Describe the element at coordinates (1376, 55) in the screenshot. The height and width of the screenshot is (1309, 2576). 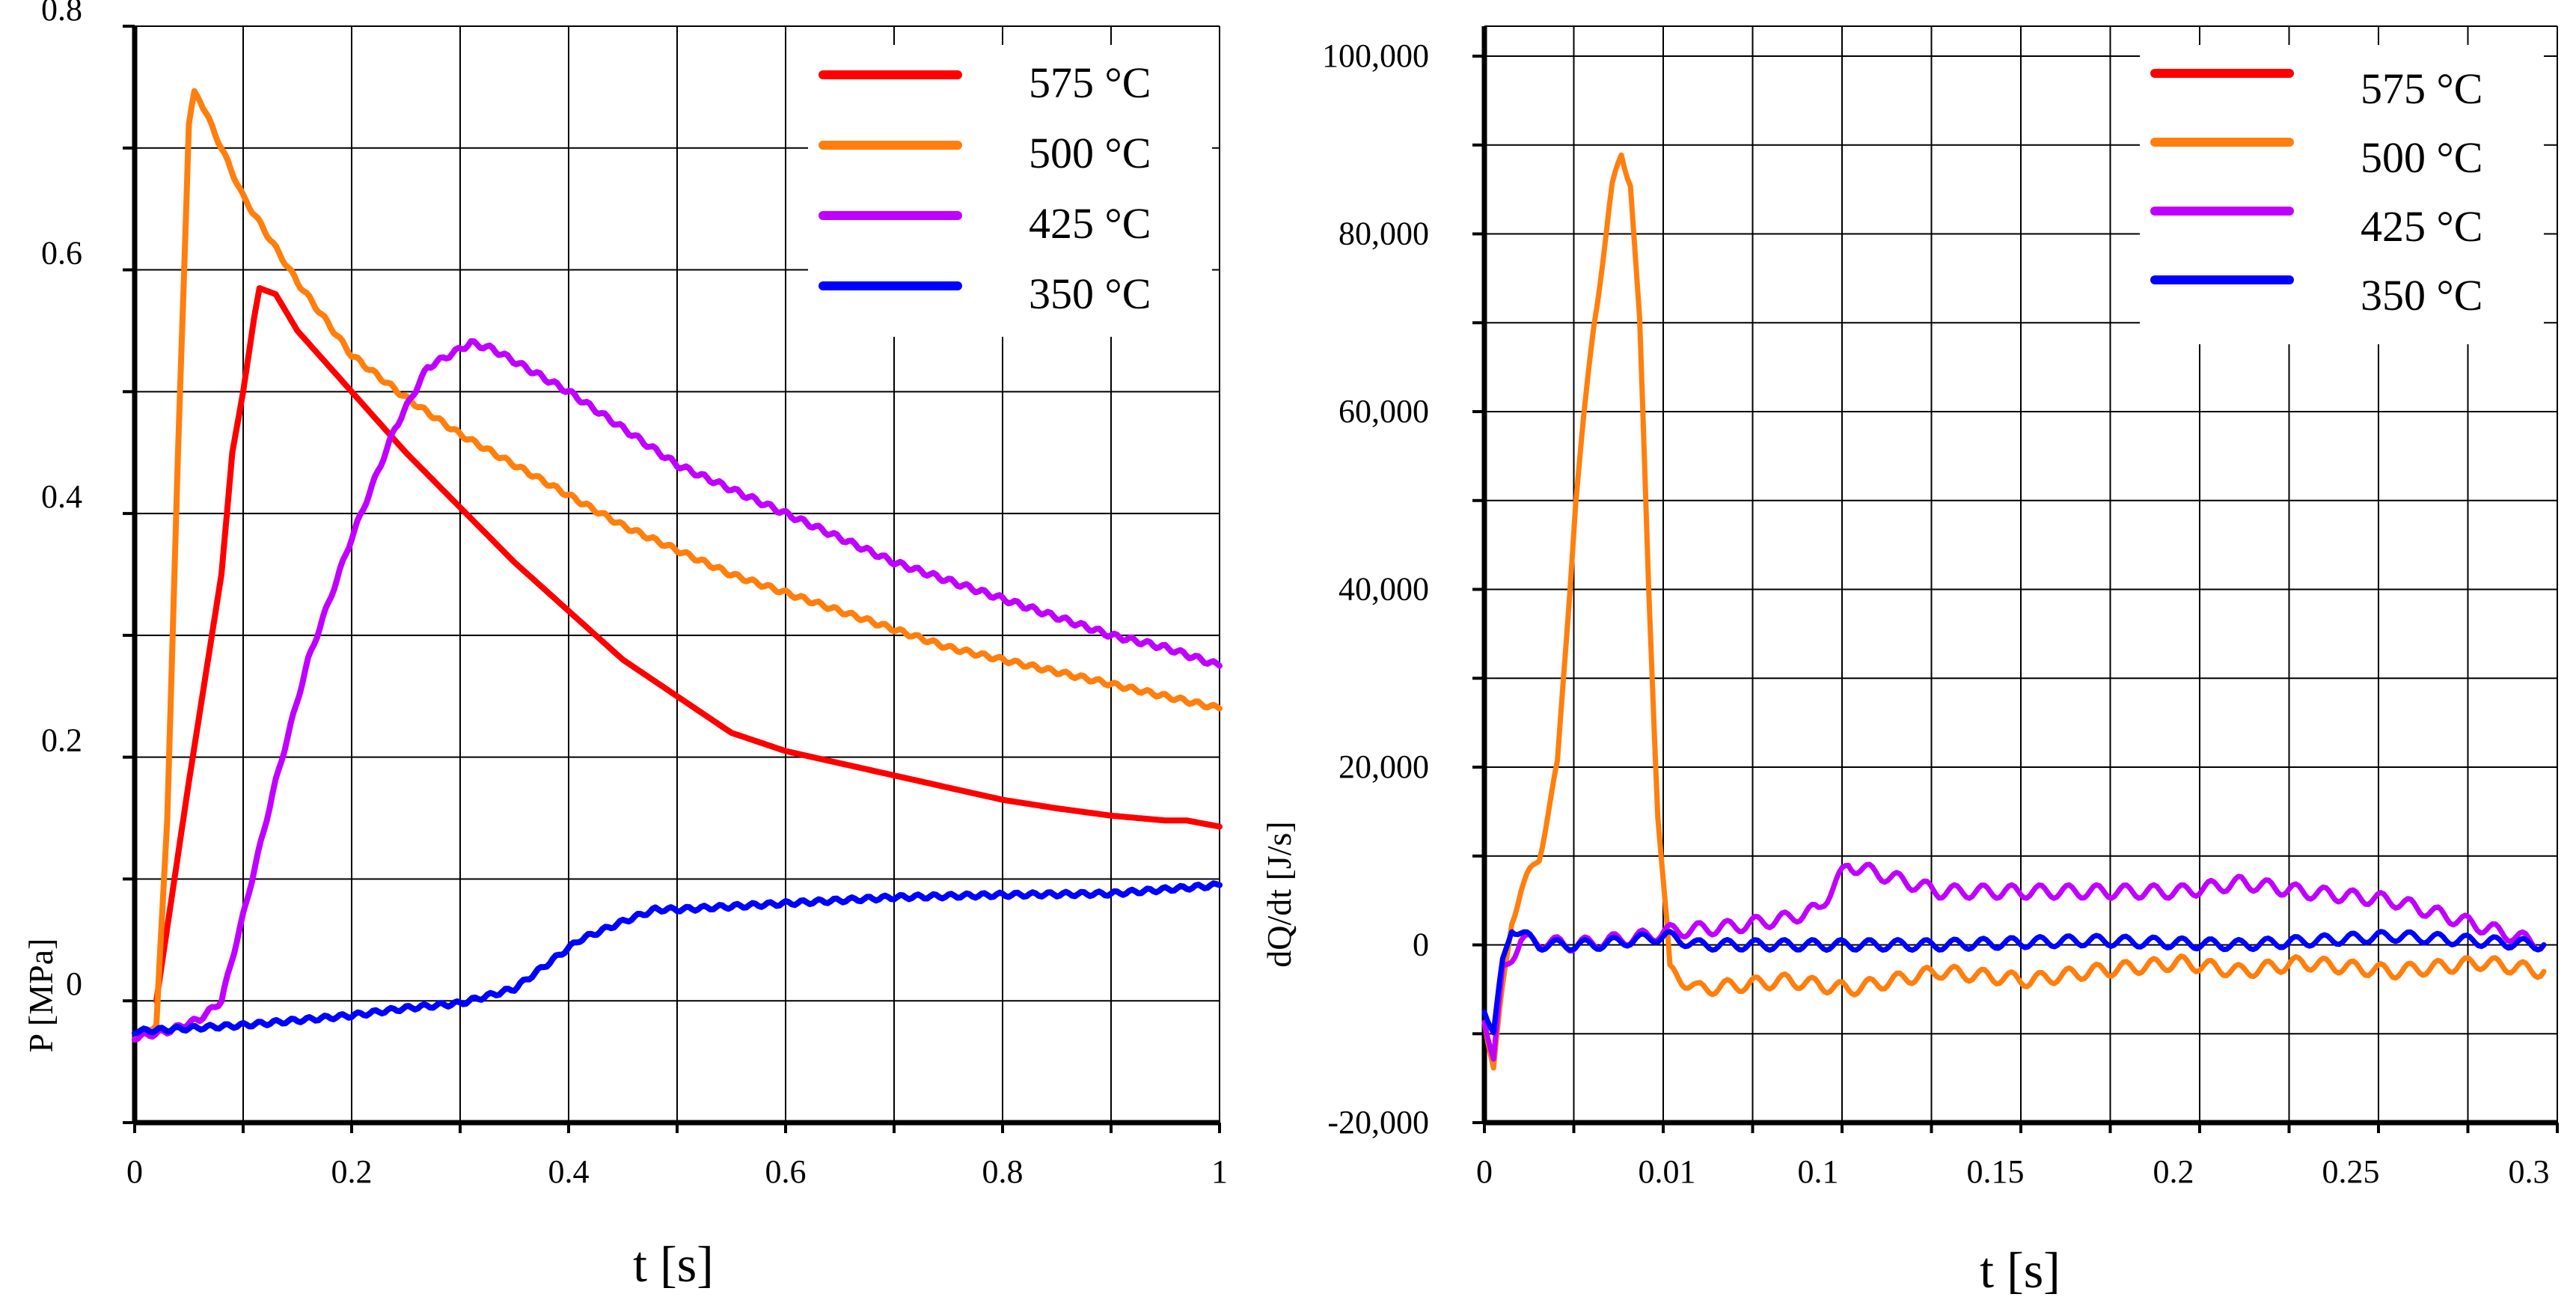
I see `right-y-tick-label: 100,000` at that location.